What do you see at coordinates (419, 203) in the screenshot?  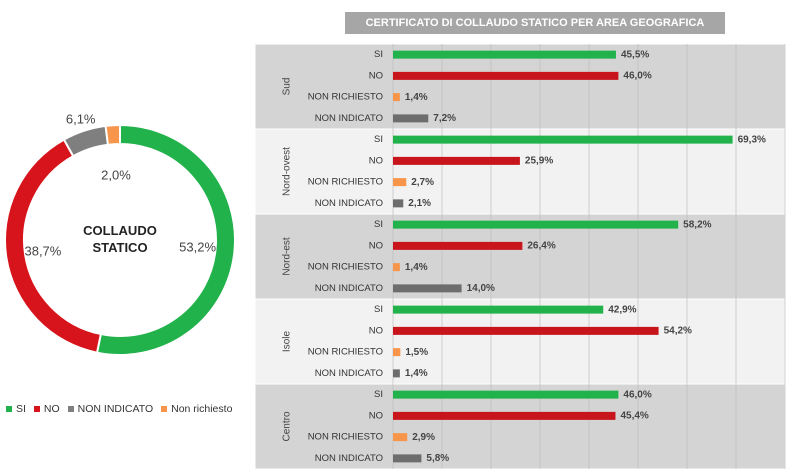 I see `value-label: 2,1%` at bounding box center [419, 203].